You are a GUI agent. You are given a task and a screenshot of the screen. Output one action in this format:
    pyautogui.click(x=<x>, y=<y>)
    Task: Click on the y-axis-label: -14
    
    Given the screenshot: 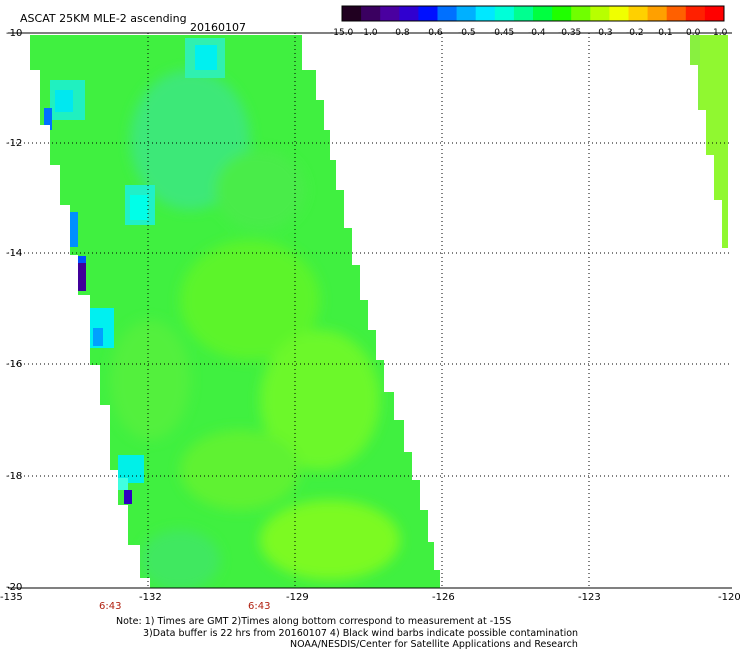 What is the action you would take?
    pyautogui.click(x=14, y=253)
    